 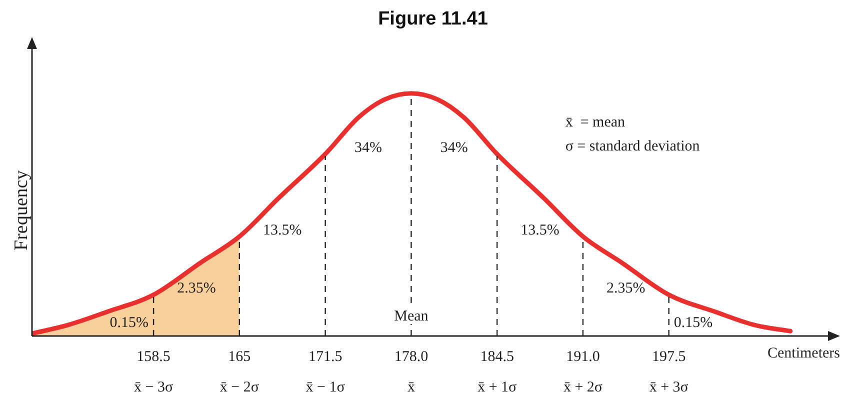 I want to click on x-tick-label: 184.5, so click(x=497, y=356).